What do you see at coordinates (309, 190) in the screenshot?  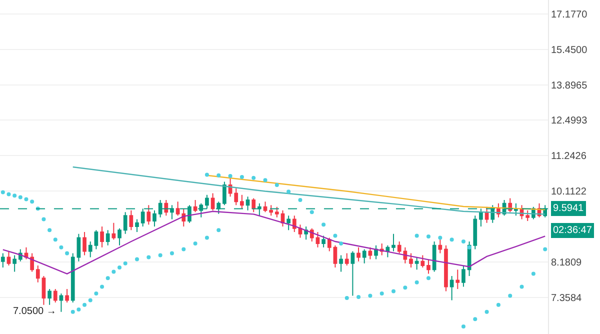 I see `line-series` at bounding box center [309, 190].